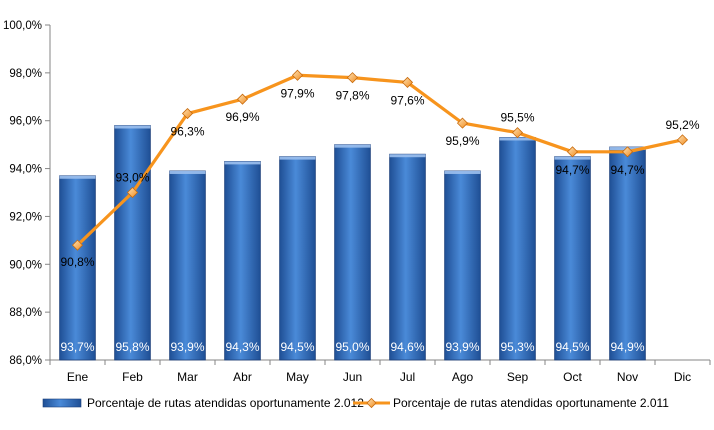 Image resolution: width=714 pixels, height=430 pixels. What do you see at coordinates (187, 377) in the screenshot?
I see `x-tick-label: Mar` at bounding box center [187, 377].